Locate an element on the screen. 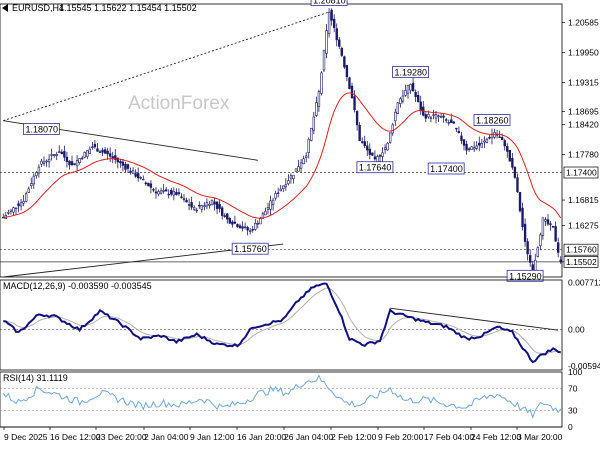  macd-signal-line is located at coordinates (282, 321).